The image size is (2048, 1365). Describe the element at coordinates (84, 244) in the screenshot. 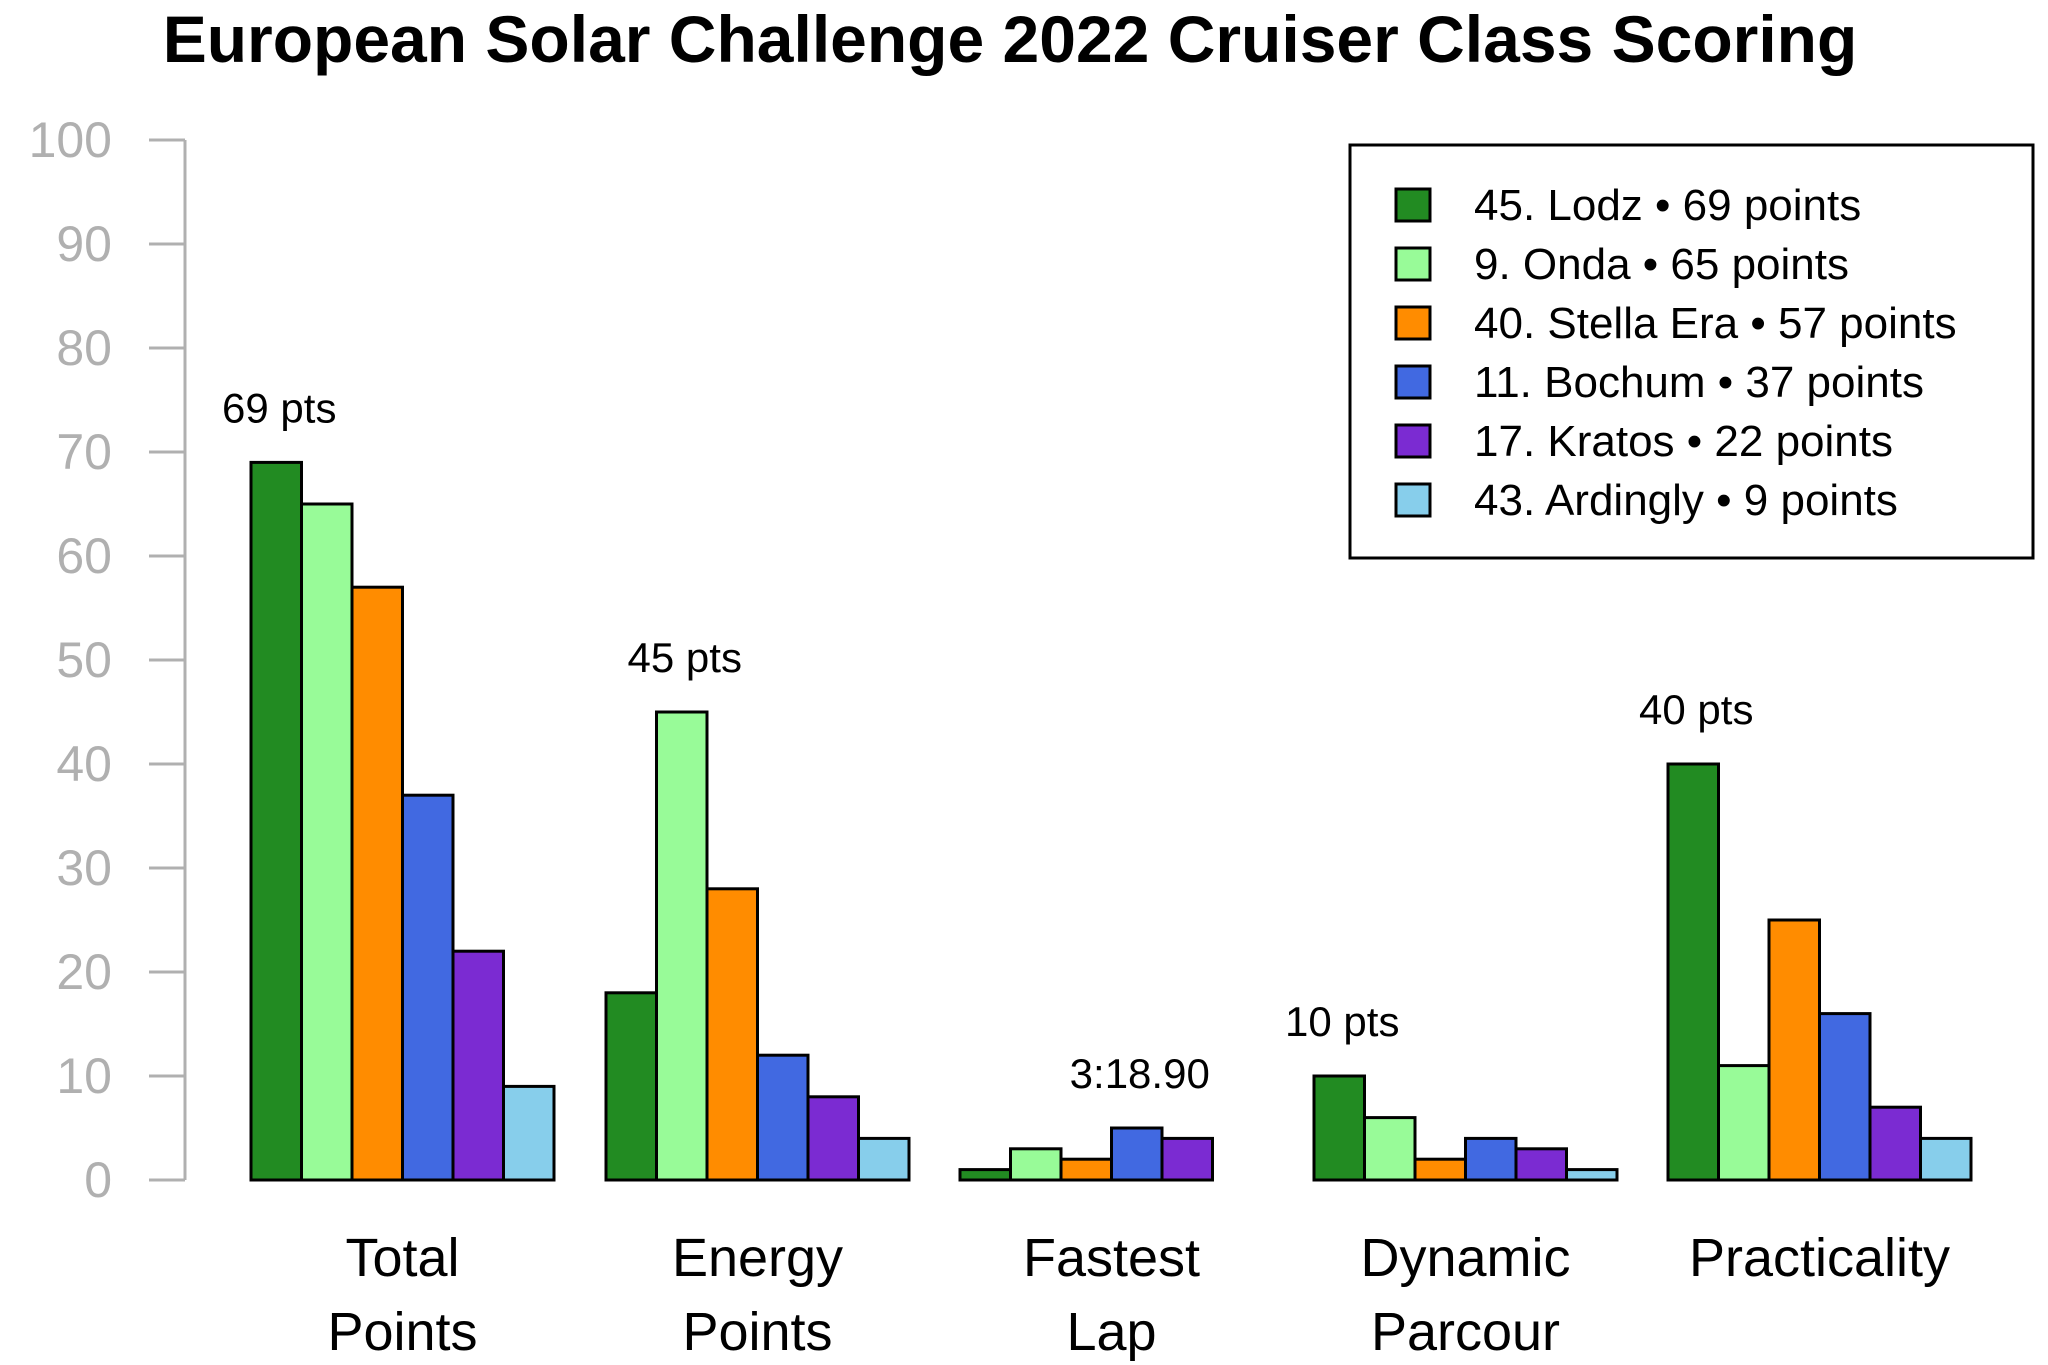

I see `y-tick-label: 90` at that location.